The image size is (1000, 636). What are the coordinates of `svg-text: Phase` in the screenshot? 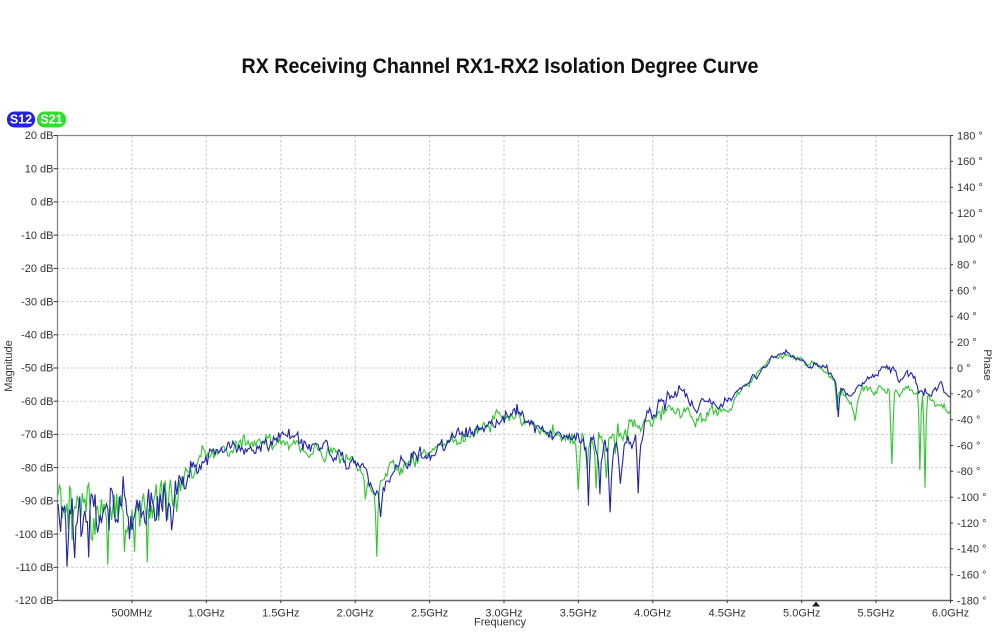 It's located at (987, 364).